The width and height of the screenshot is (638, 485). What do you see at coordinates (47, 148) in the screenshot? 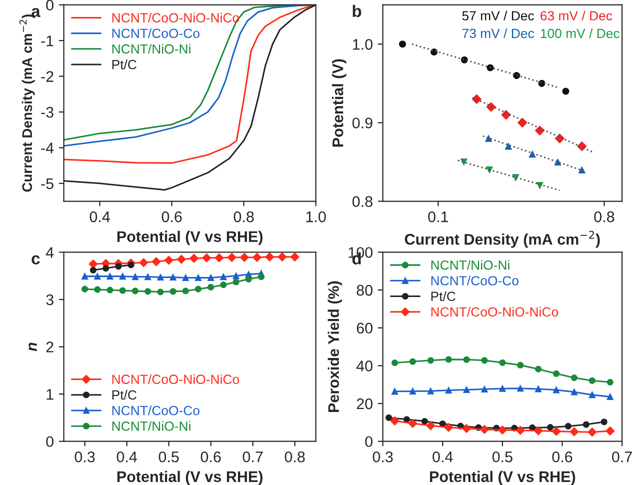
I see `y-tick-label: -4` at bounding box center [47, 148].